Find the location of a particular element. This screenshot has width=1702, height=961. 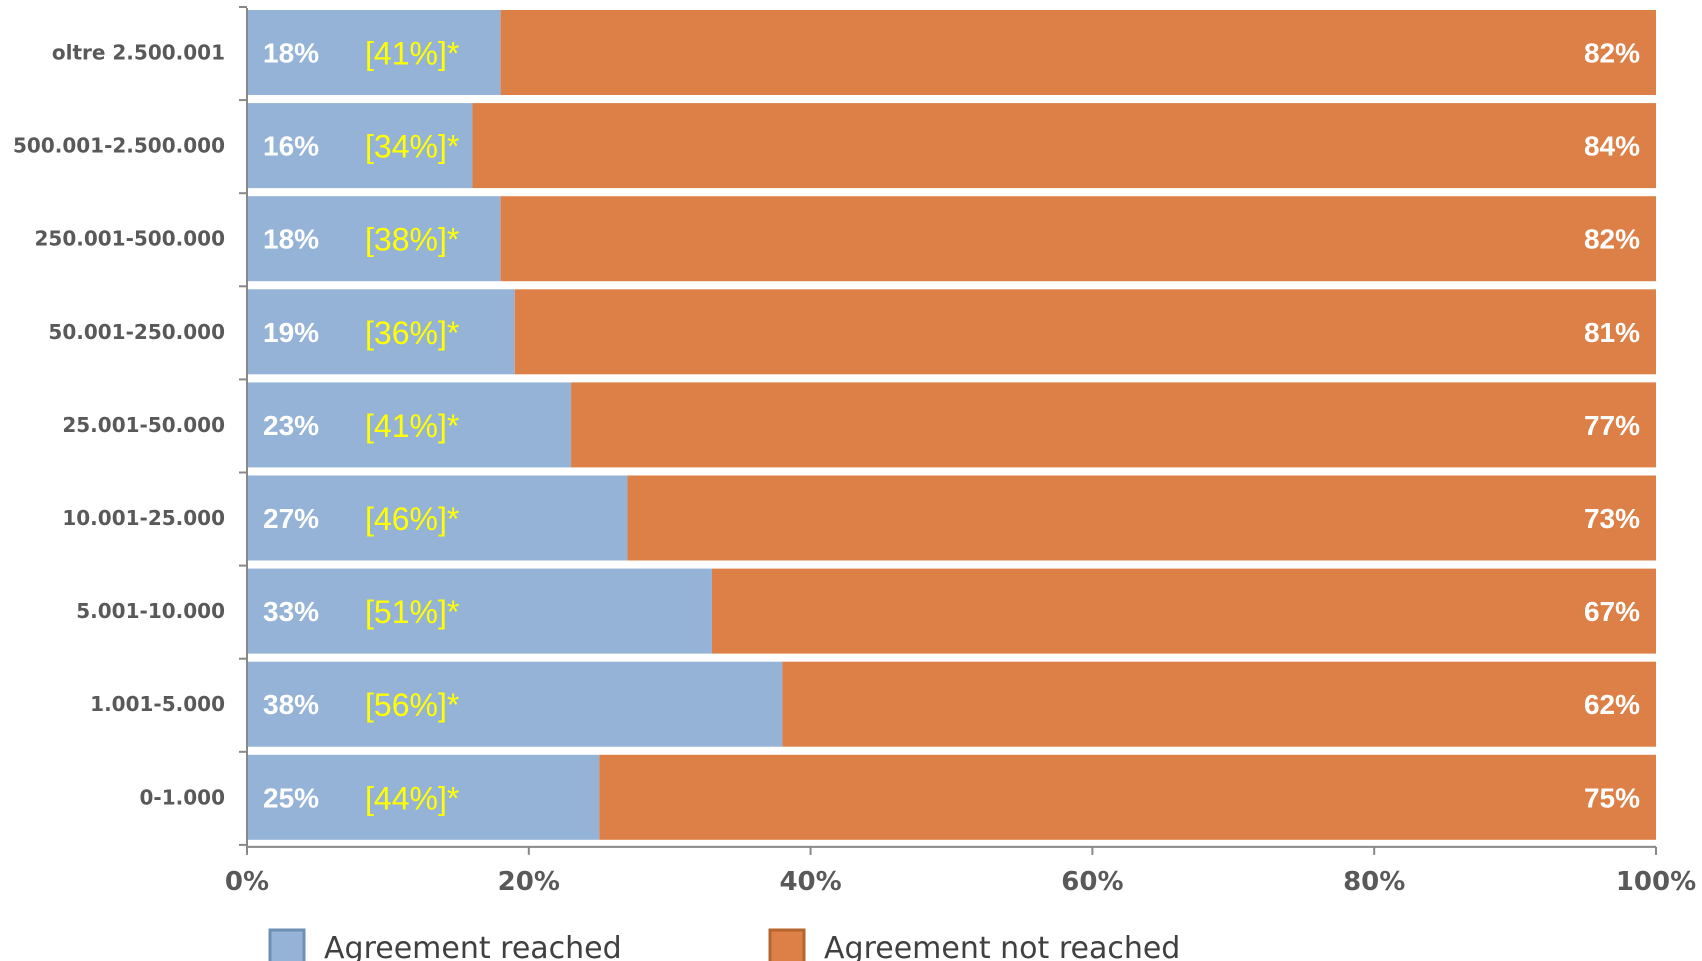

x-tick-label: 100% is located at coordinates (1656, 882).